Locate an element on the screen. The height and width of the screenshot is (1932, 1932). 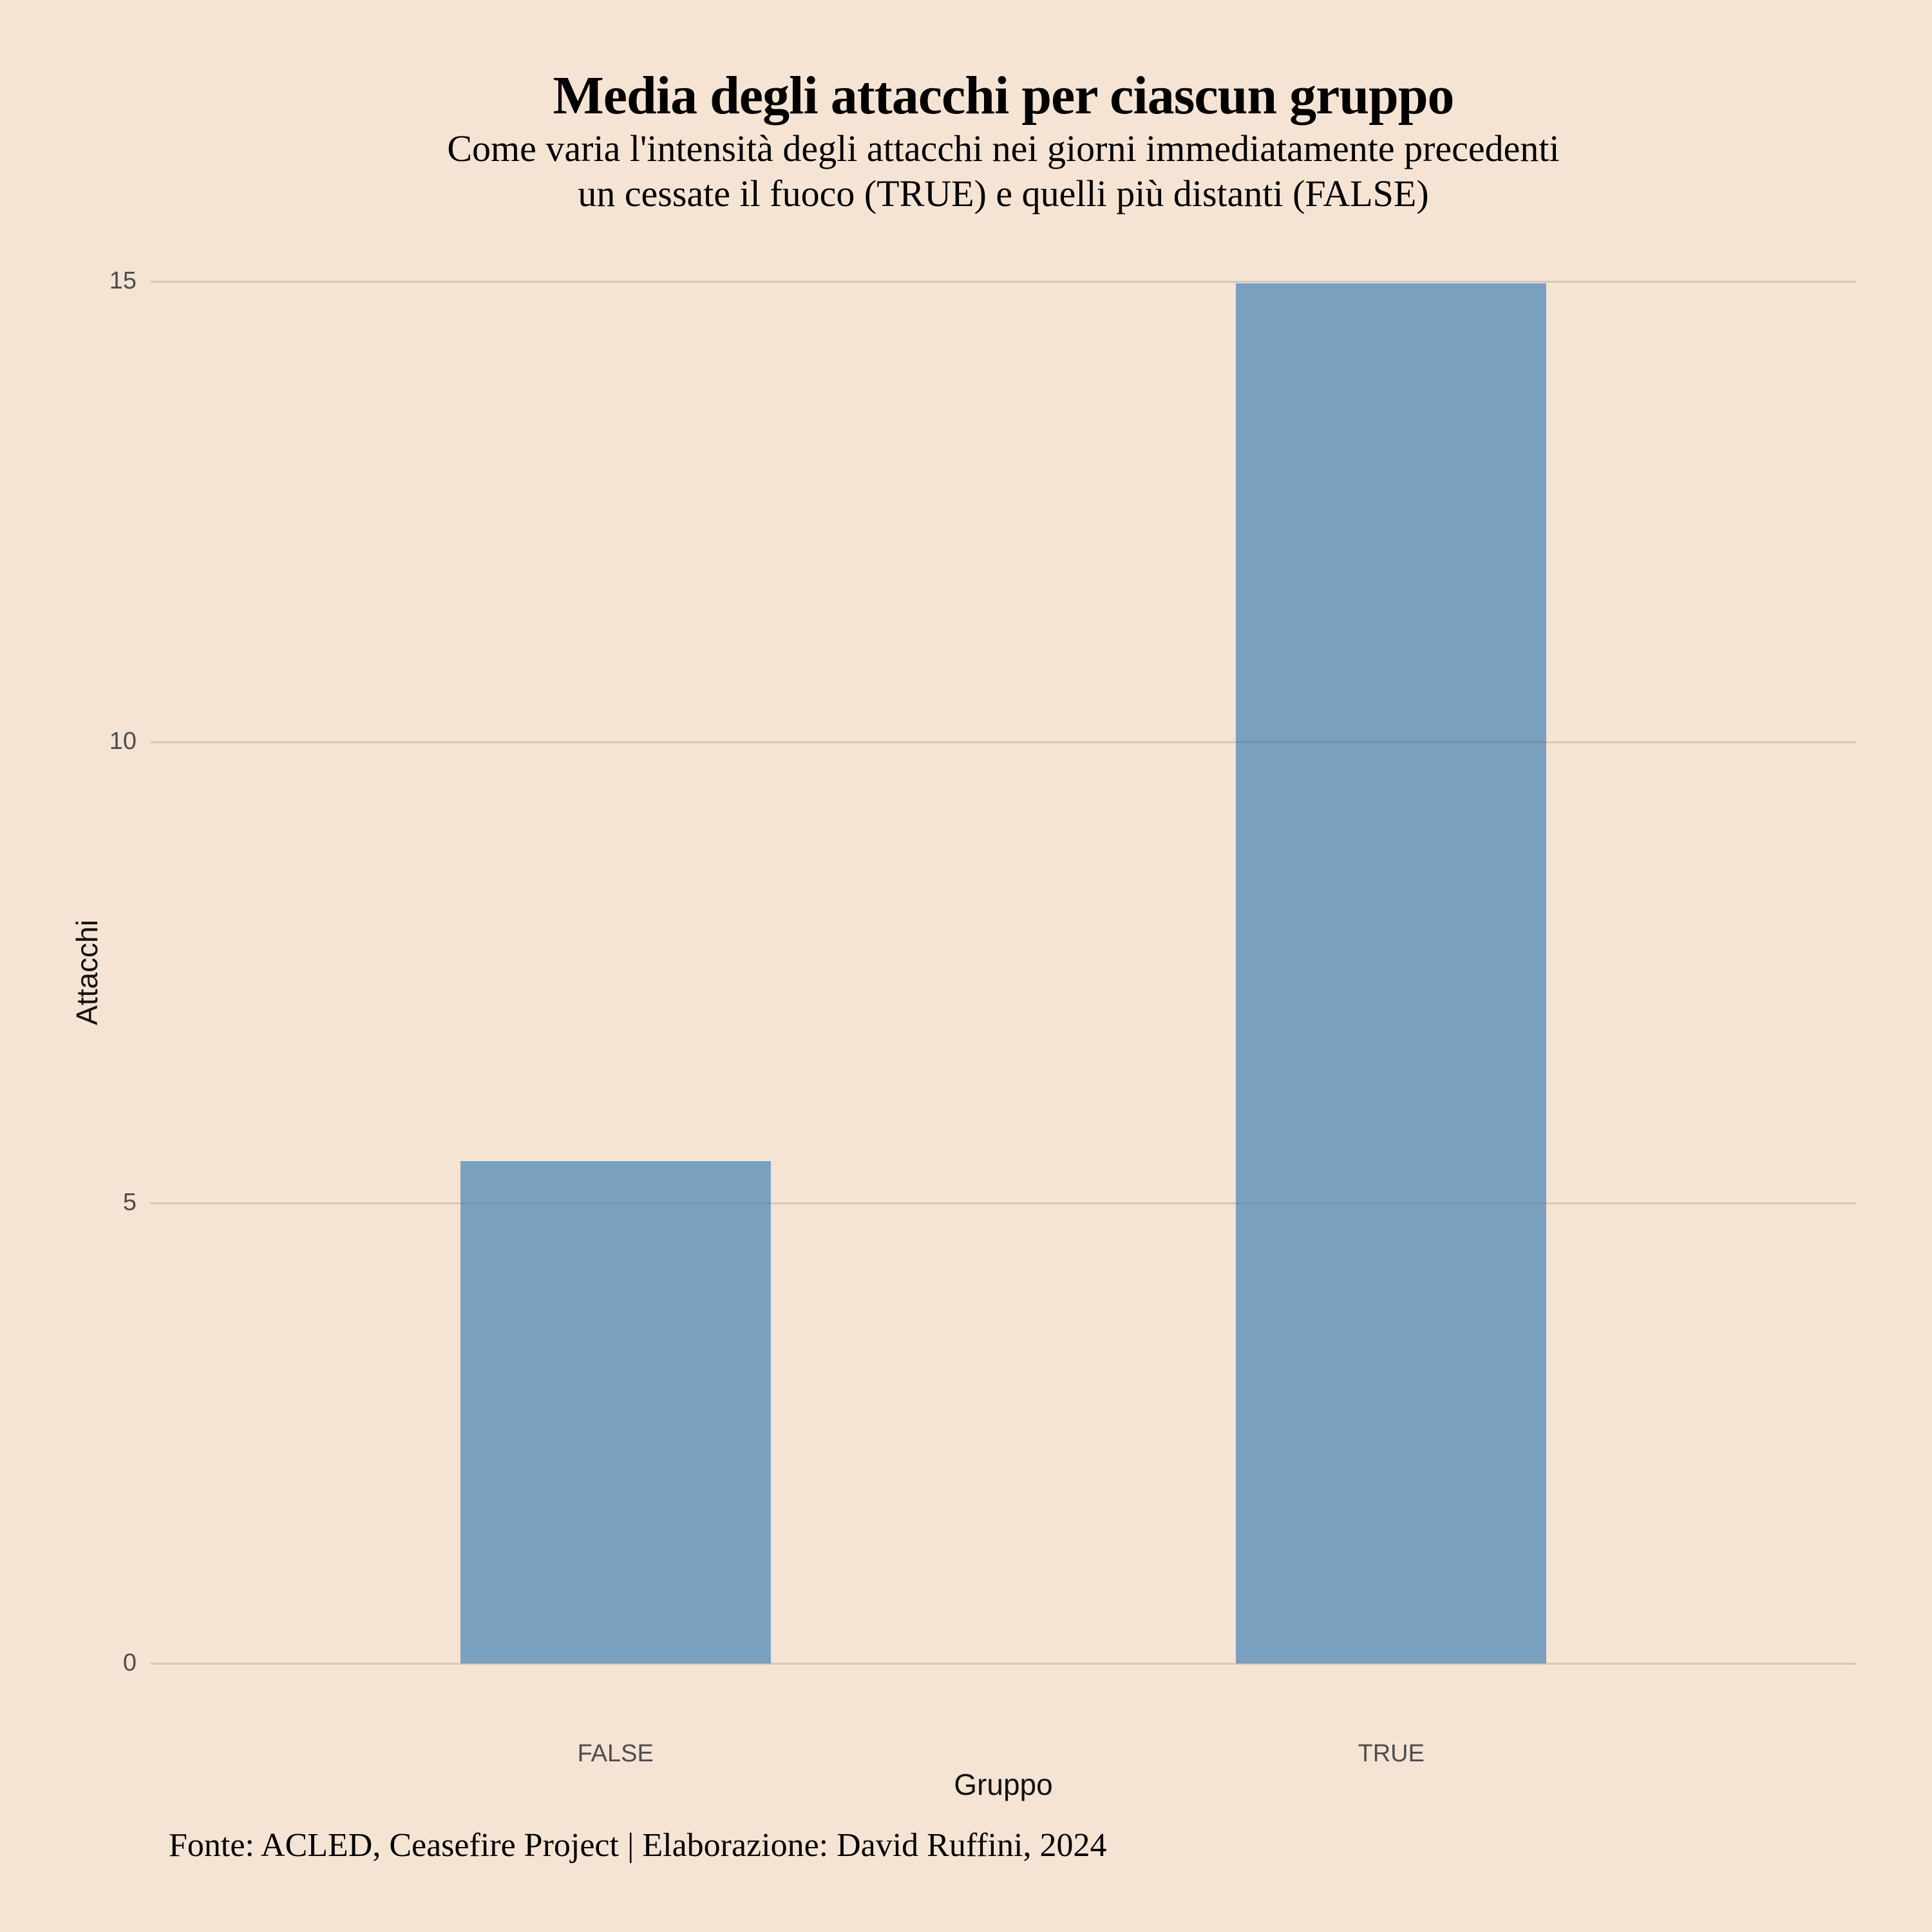
chart-title: Media degli attacchi per ciascun gruppo is located at coordinates (1004, 96).